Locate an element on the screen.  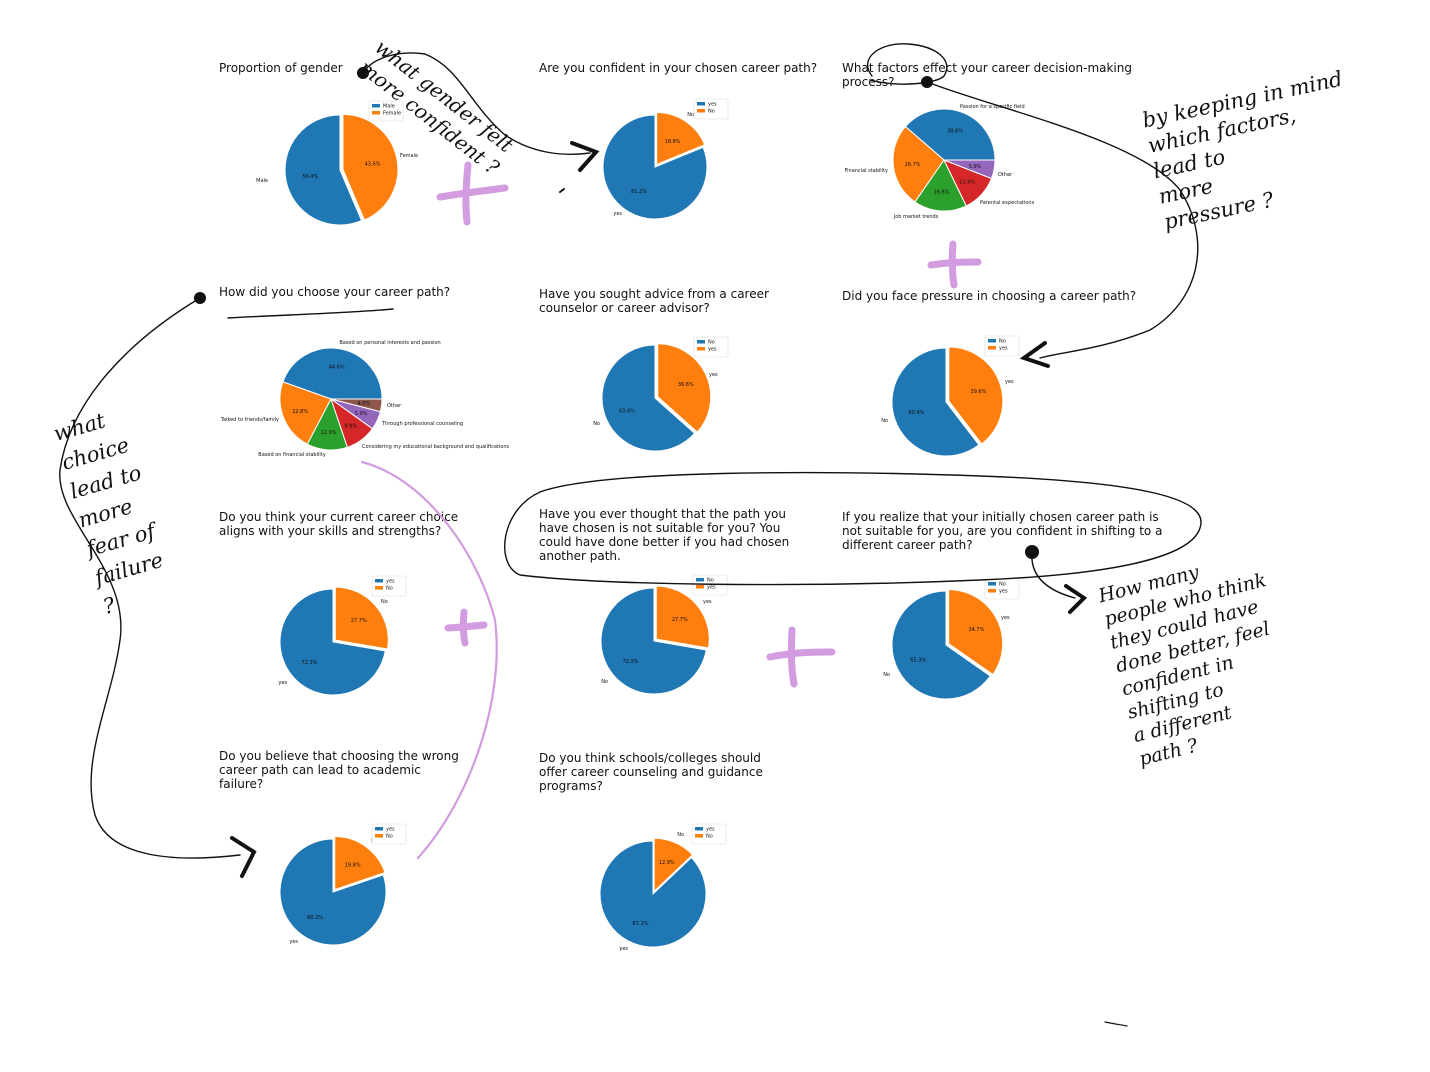
pie-category-label-confident-1: No is located at coordinates (690, 115).